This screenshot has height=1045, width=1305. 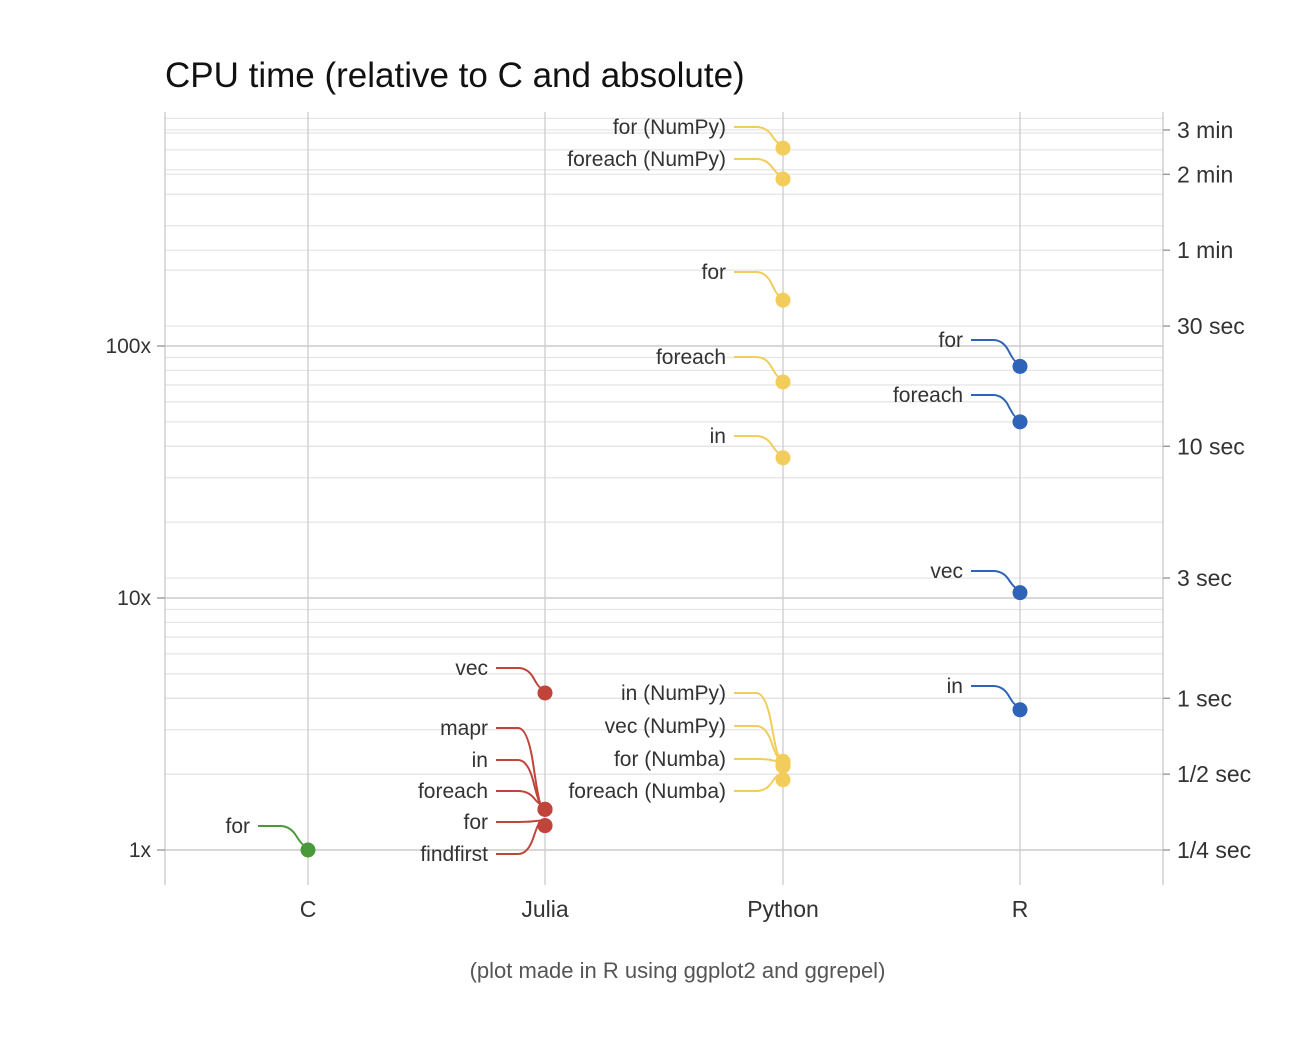 What do you see at coordinates (1205, 174) in the screenshot?
I see `right-tick-label: 2 min` at bounding box center [1205, 174].